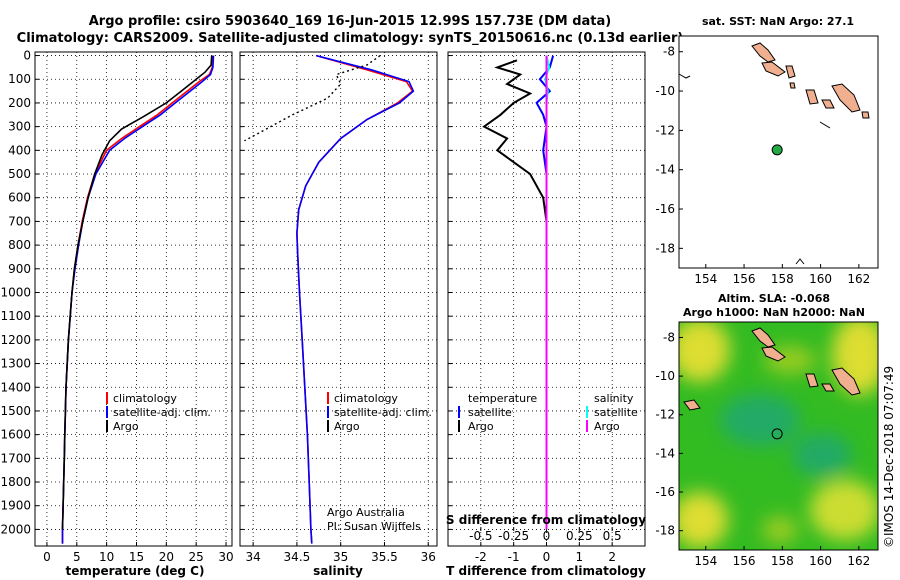 The width and height of the screenshot is (900, 580). Describe the element at coordinates (15, 387) in the screenshot. I see `depth-tick-label: 1400` at that location.